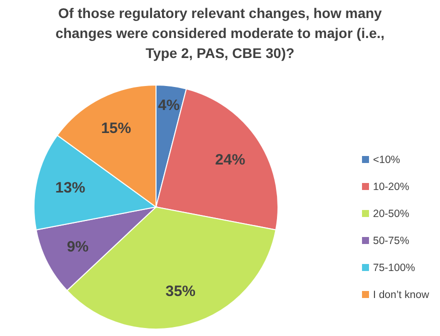  I want to click on legend-label: 50-75%, so click(391, 241).